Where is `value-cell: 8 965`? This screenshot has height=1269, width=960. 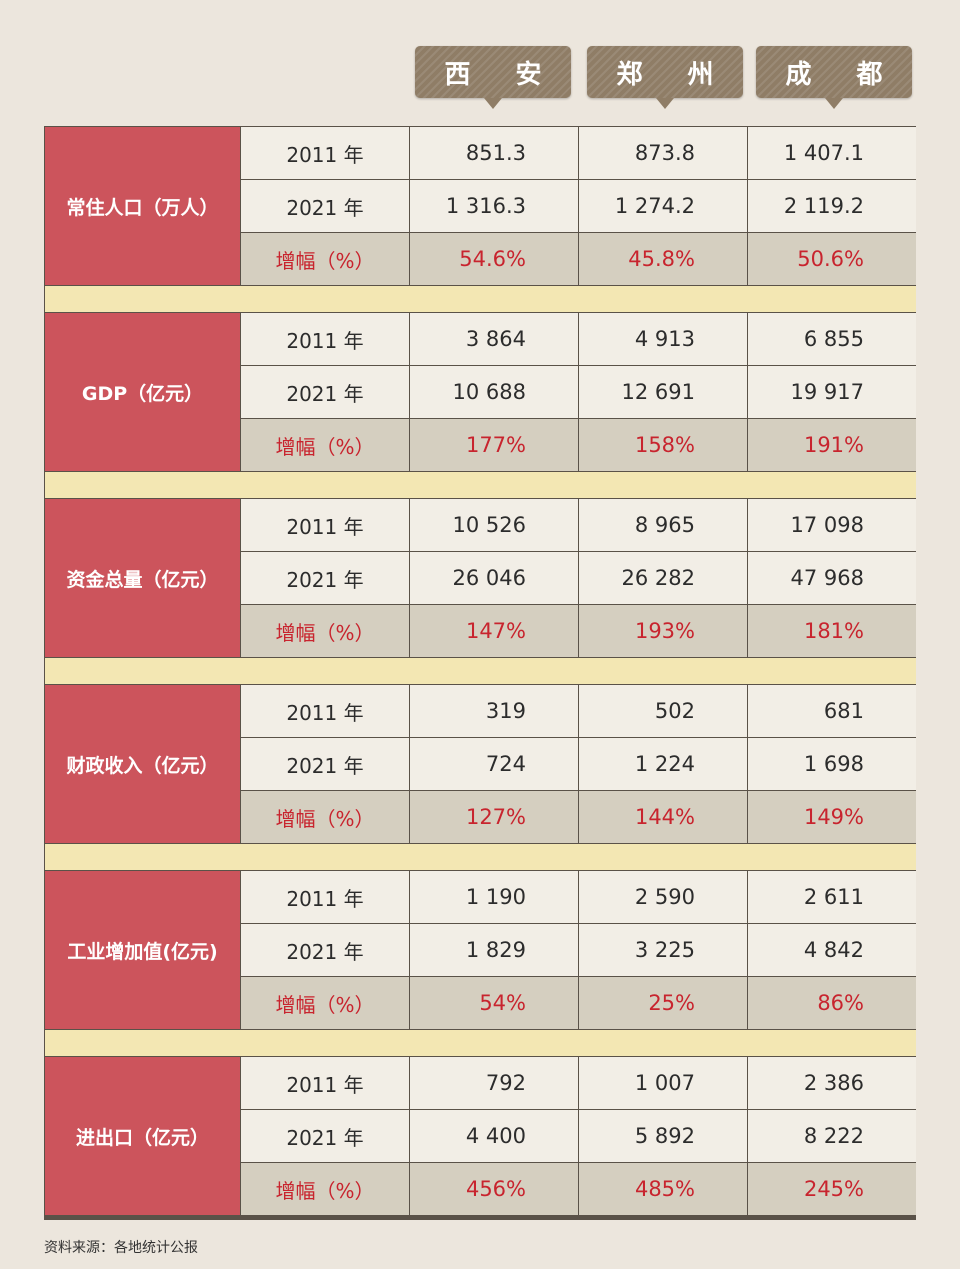
value-cell: 8 965 is located at coordinates (663, 525).